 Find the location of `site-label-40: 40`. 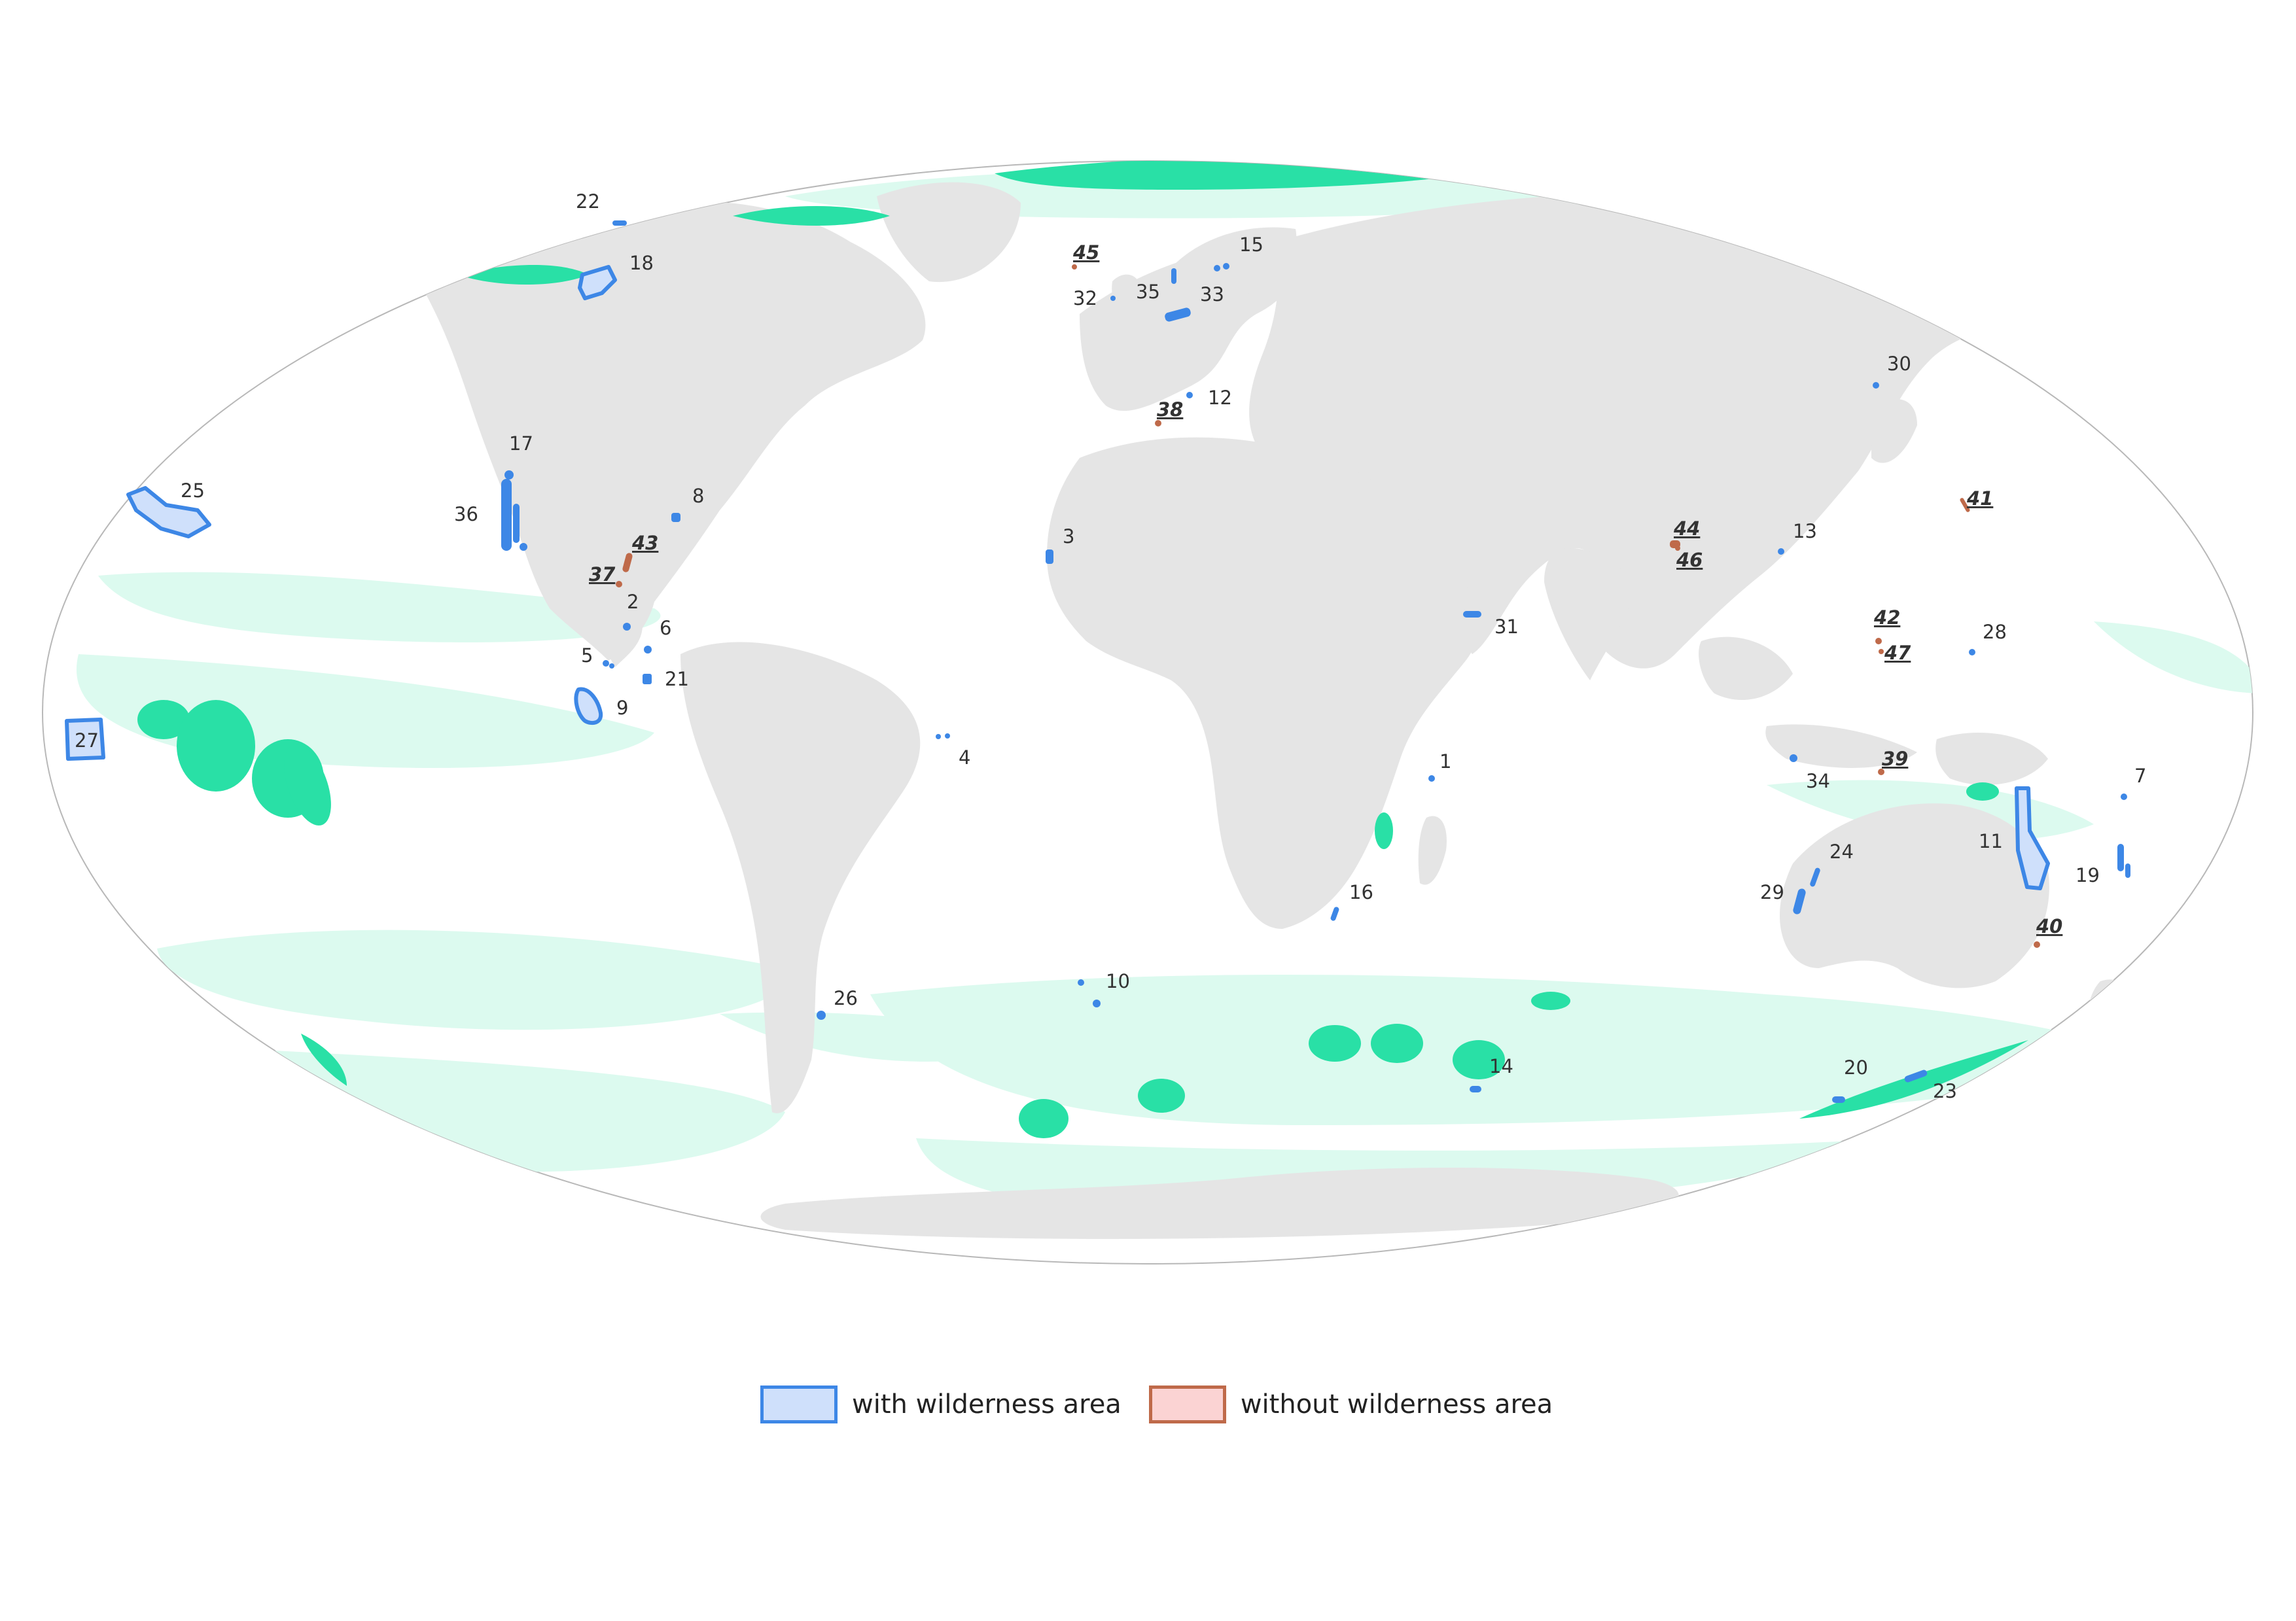

site-label-40: 40 is located at coordinates (2049, 926).